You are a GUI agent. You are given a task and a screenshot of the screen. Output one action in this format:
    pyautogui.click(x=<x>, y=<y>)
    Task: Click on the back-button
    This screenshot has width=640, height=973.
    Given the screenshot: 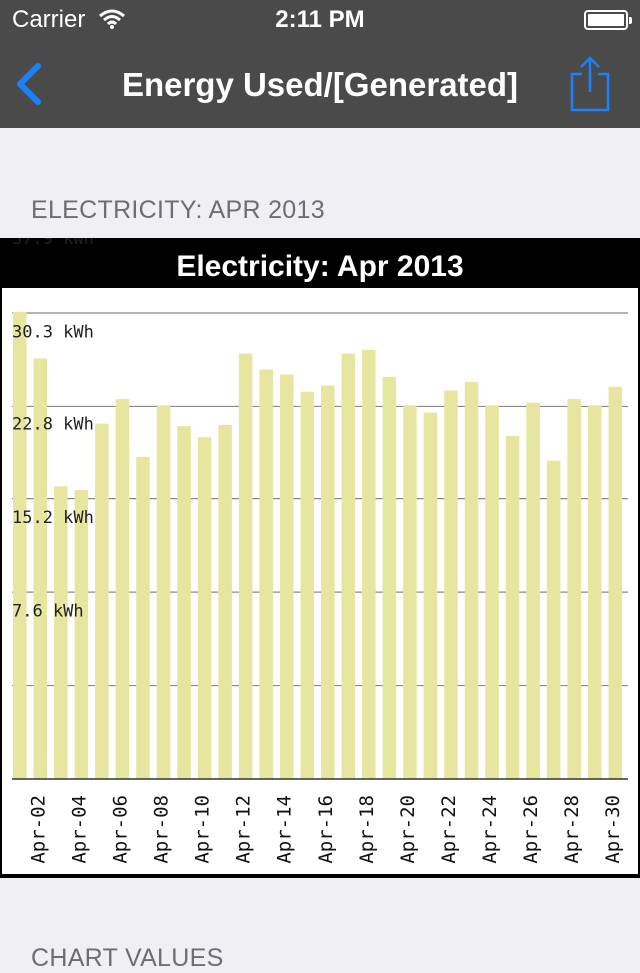 What is the action you would take?
    pyautogui.click(x=32, y=84)
    